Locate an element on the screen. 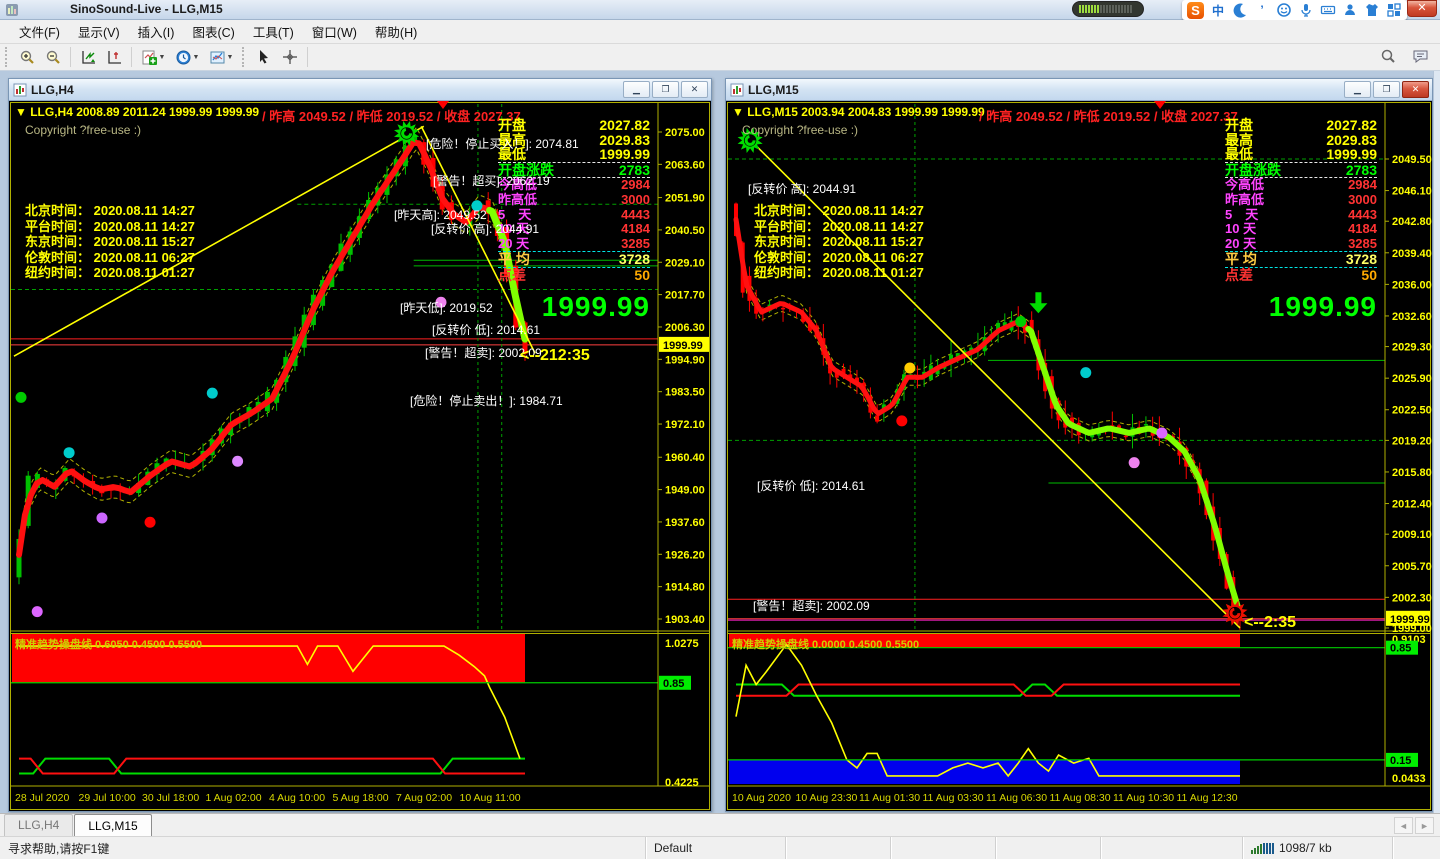 This screenshot has height=859, width=1440. svg-text: 10 Aug 23:30 is located at coordinates (827, 798).